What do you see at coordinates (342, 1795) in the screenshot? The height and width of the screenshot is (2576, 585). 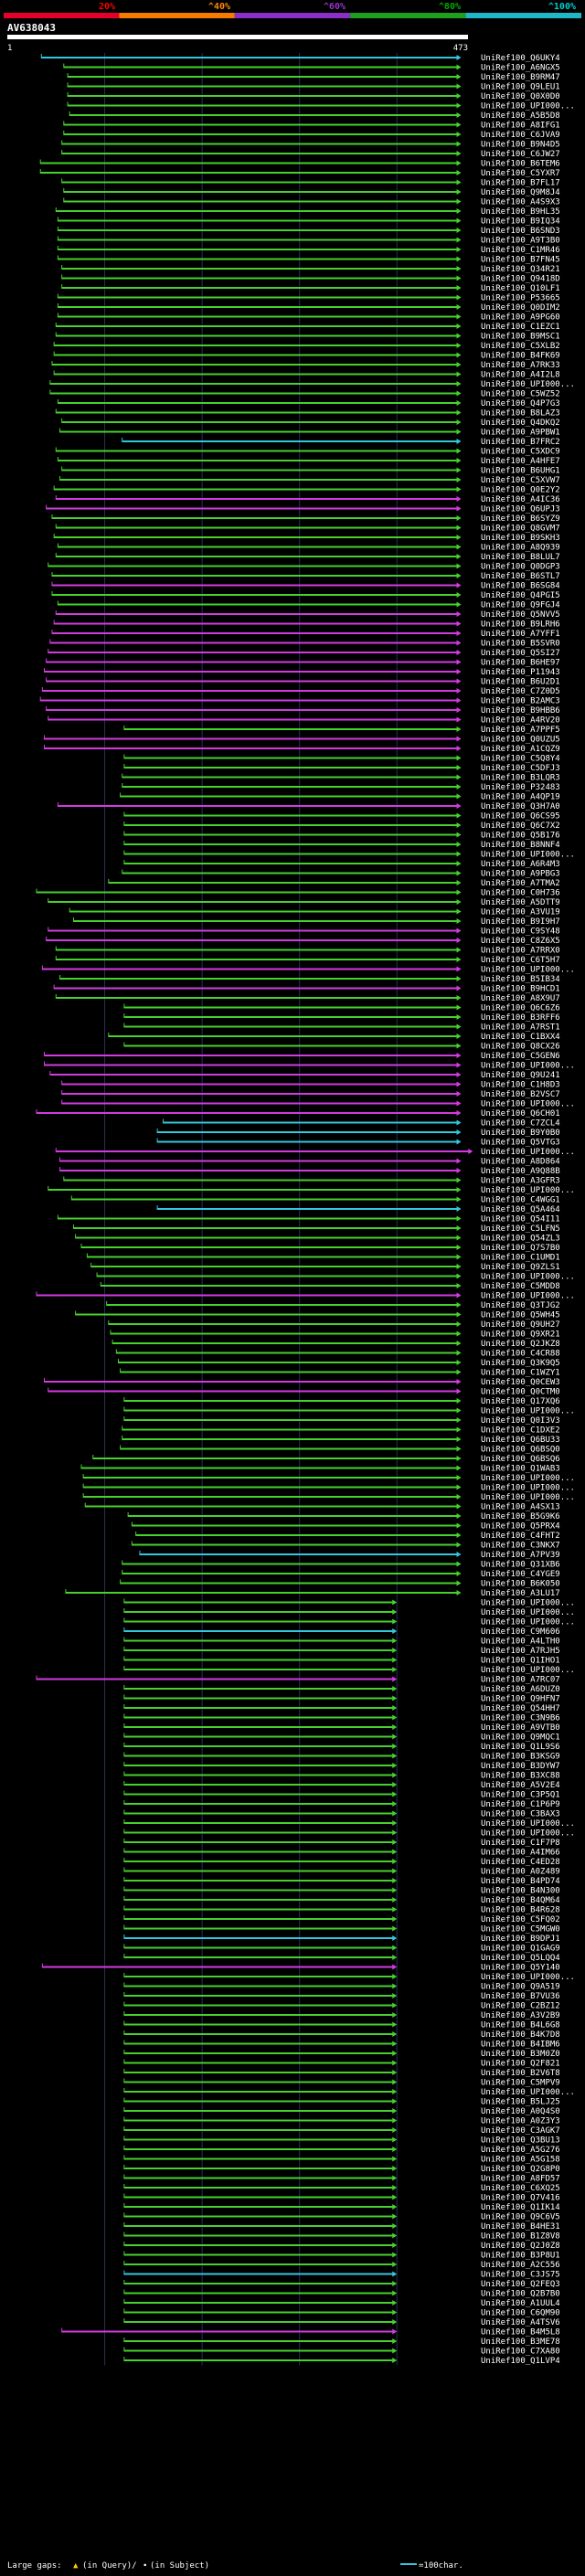 I see `hit-row: UniRef100_C3P5Q1` at bounding box center [342, 1795].